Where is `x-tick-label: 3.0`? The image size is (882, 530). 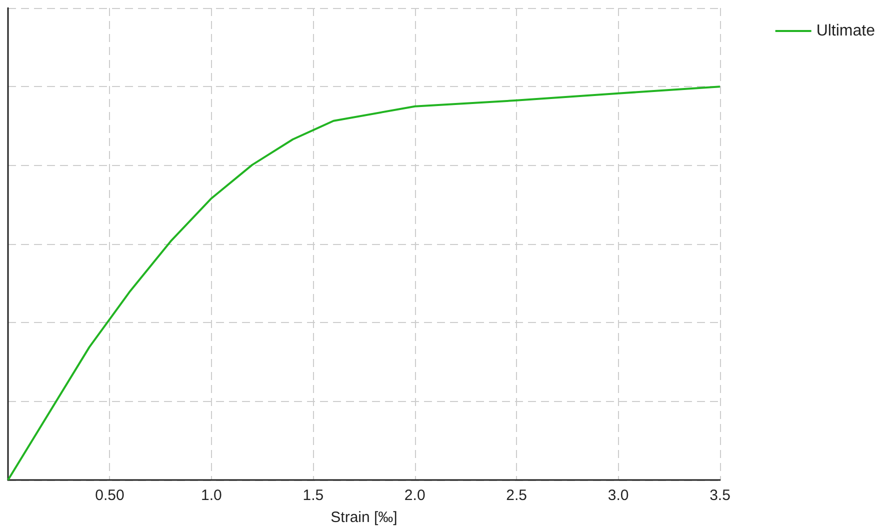 x-tick-label: 3.0 is located at coordinates (618, 495).